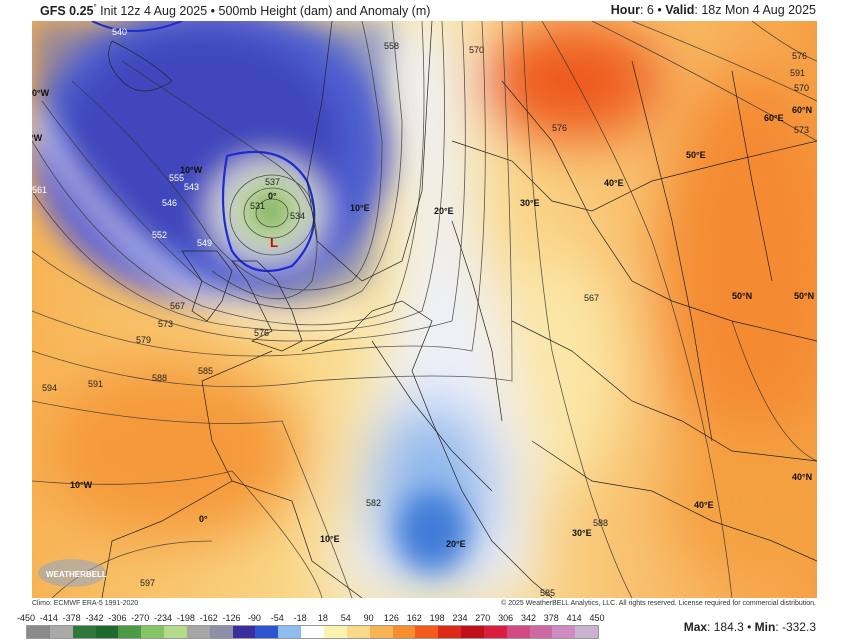 Image resolution: width=854 pixels, height=640 pixels. What do you see at coordinates (71, 618) in the screenshot?
I see `colorbar-tick: -378` at bounding box center [71, 618].